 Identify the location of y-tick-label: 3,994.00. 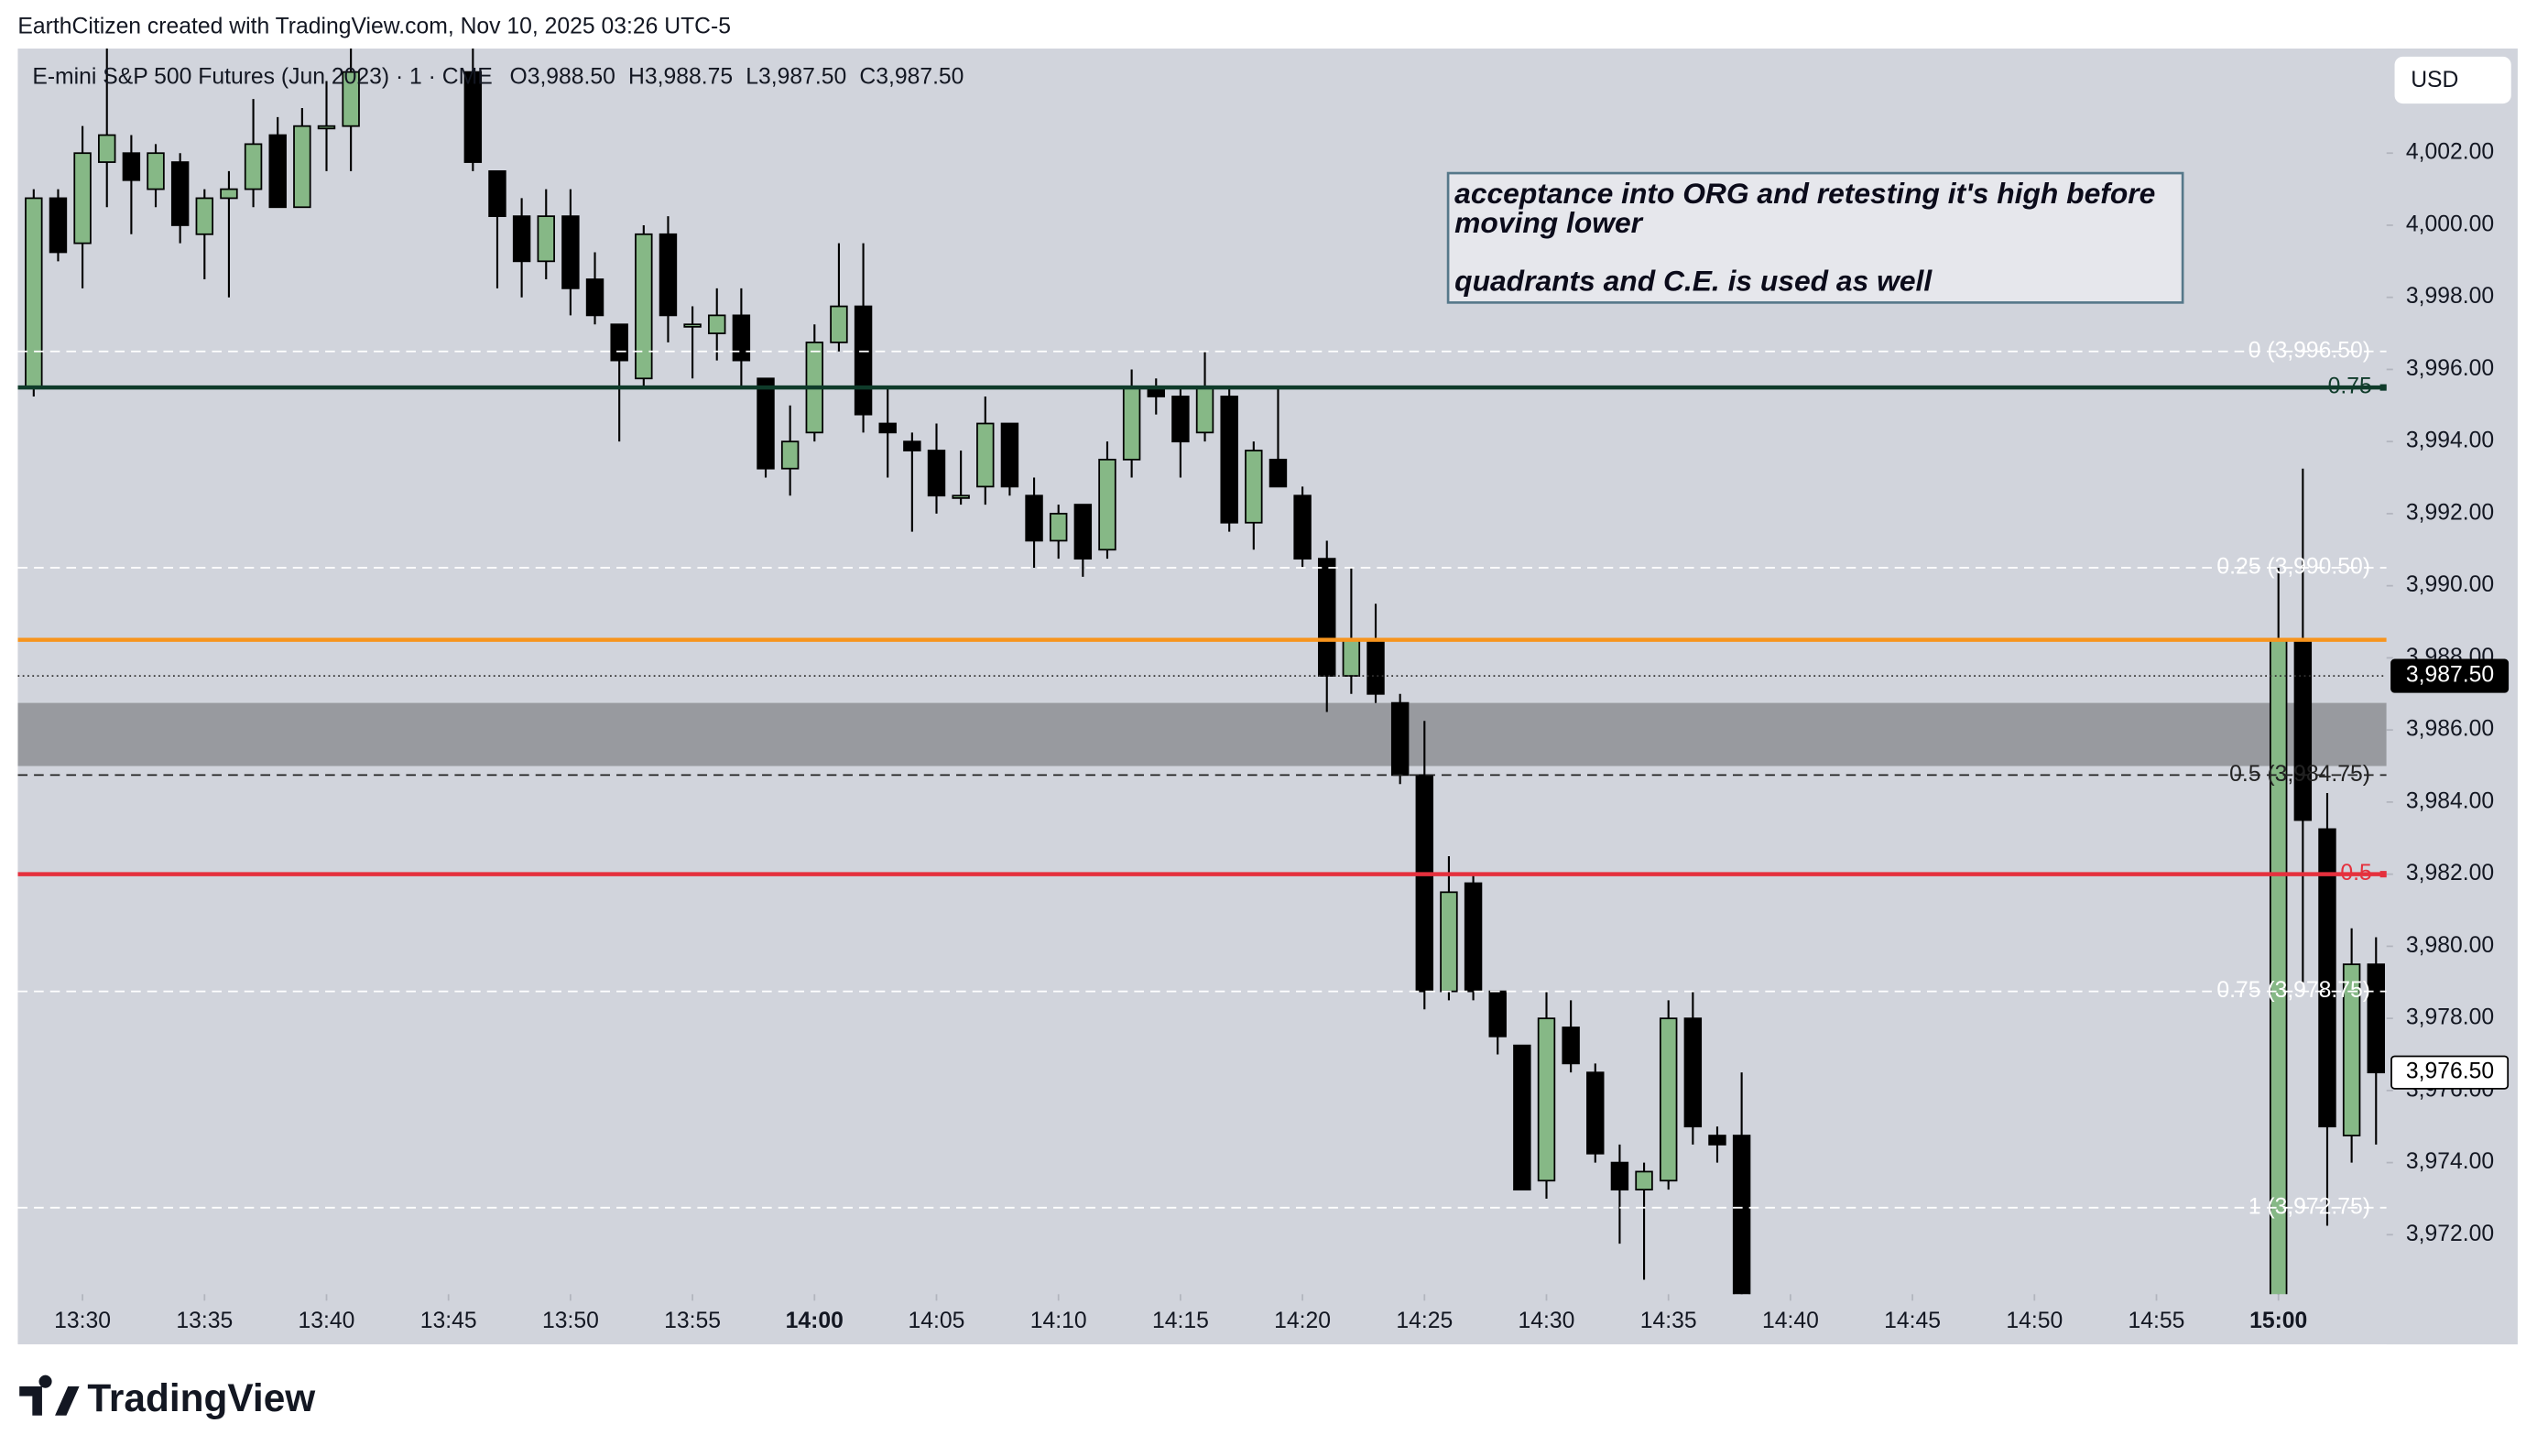
(2450, 441).